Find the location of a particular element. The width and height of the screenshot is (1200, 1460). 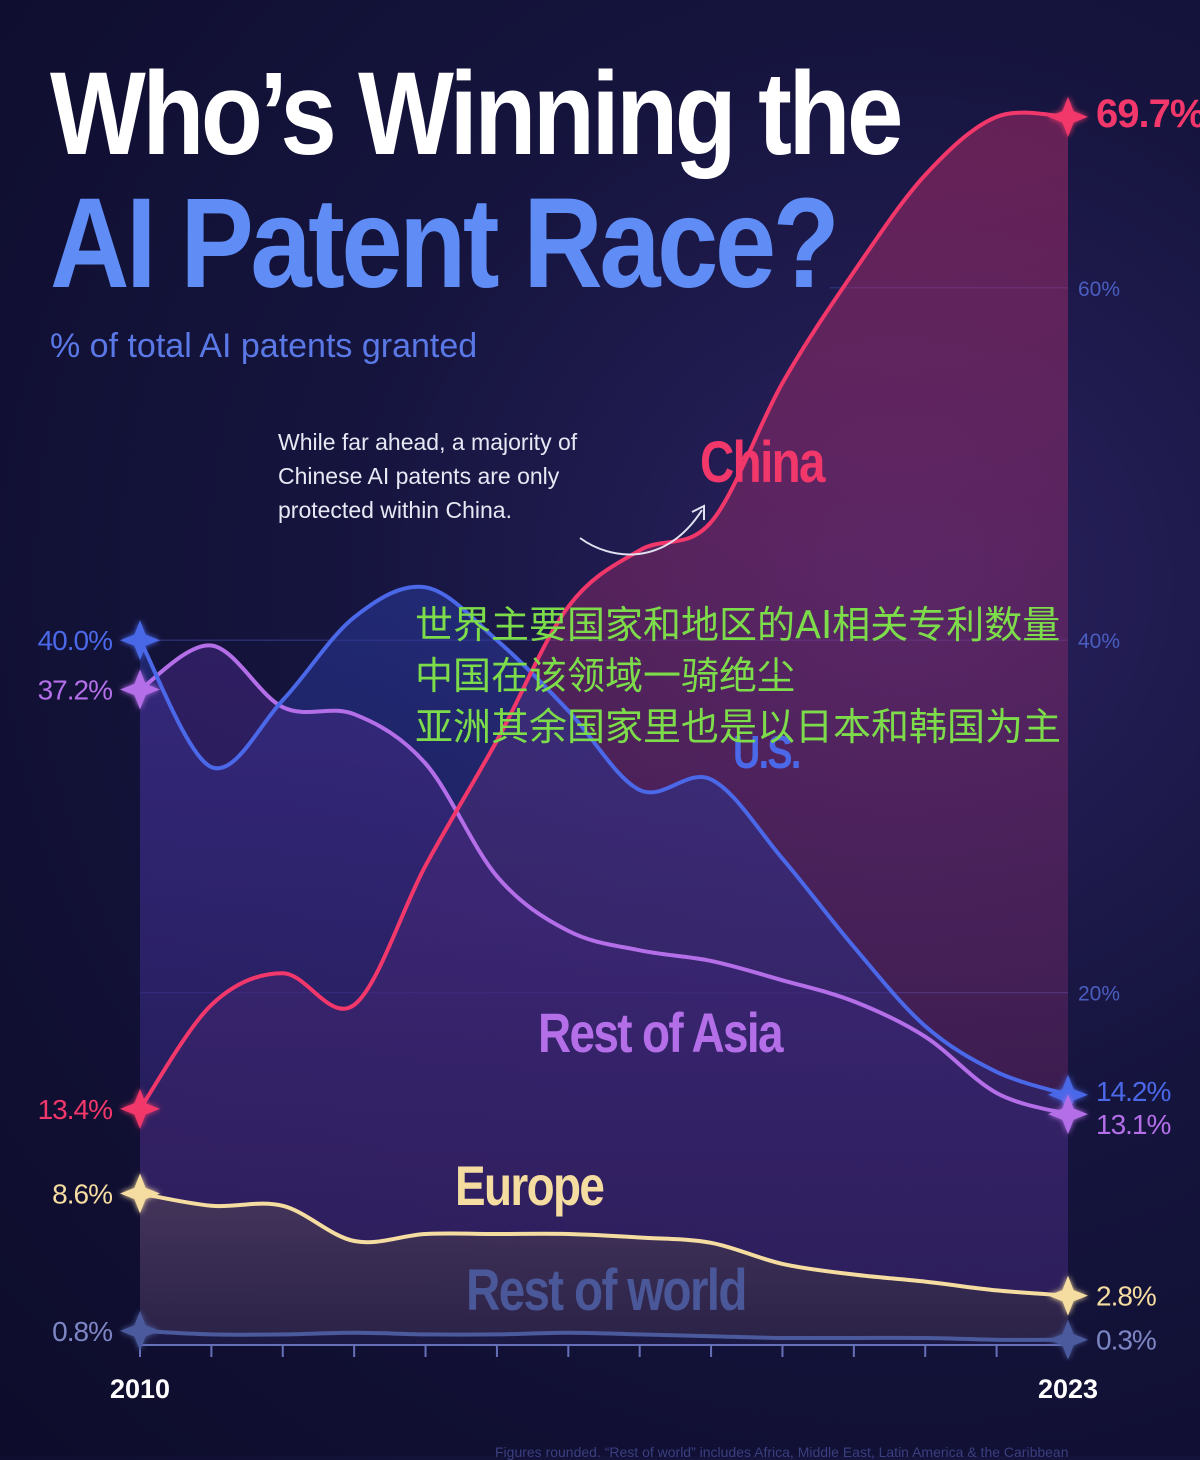

y-tick-label: 40% is located at coordinates (1099, 641).